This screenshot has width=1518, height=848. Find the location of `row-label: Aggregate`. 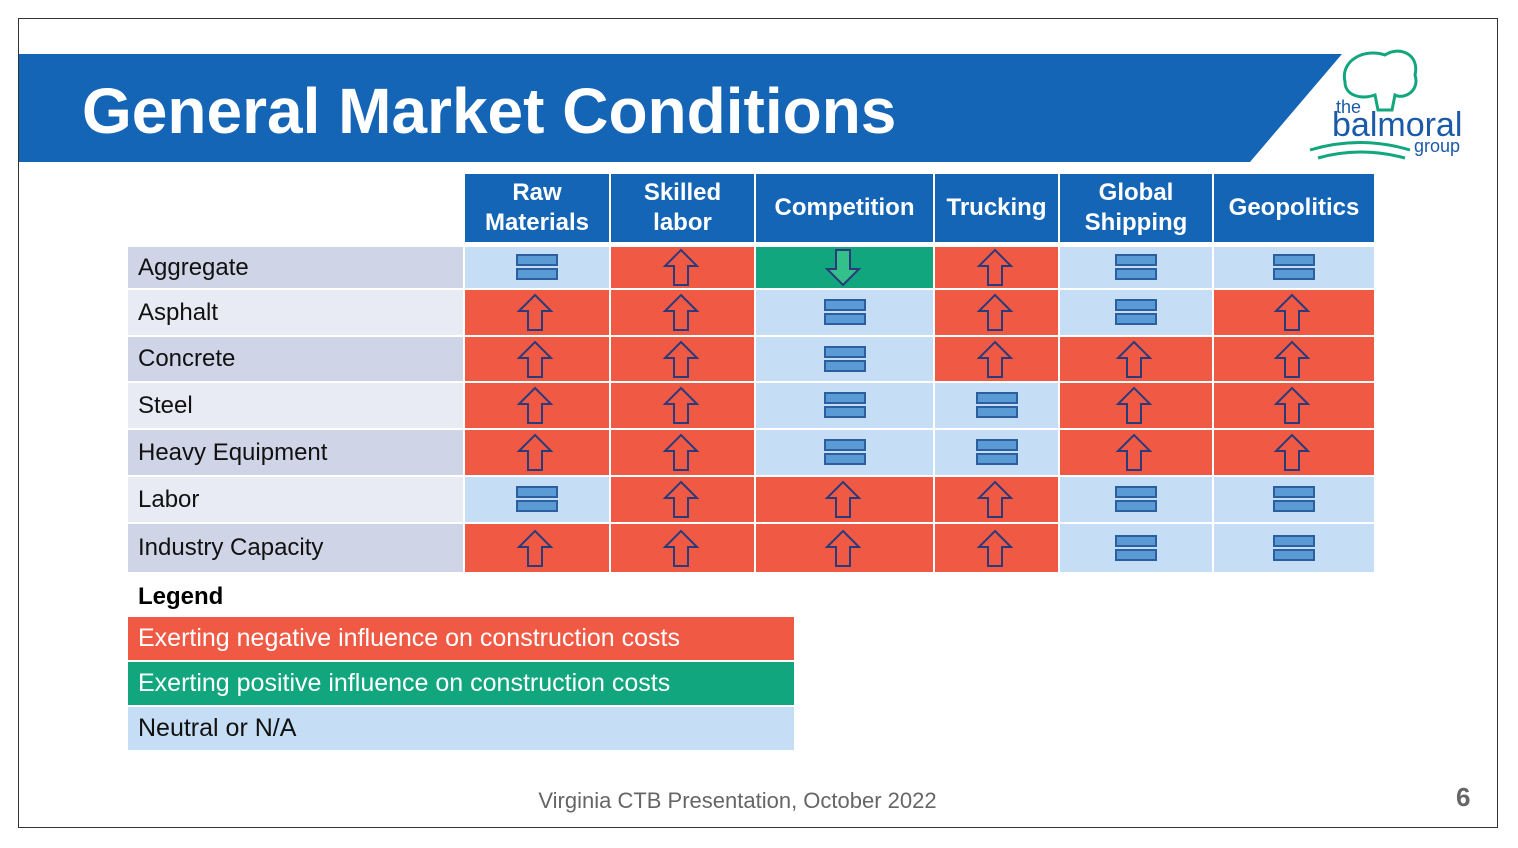

row-label: Aggregate is located at coordinates (295, 267).